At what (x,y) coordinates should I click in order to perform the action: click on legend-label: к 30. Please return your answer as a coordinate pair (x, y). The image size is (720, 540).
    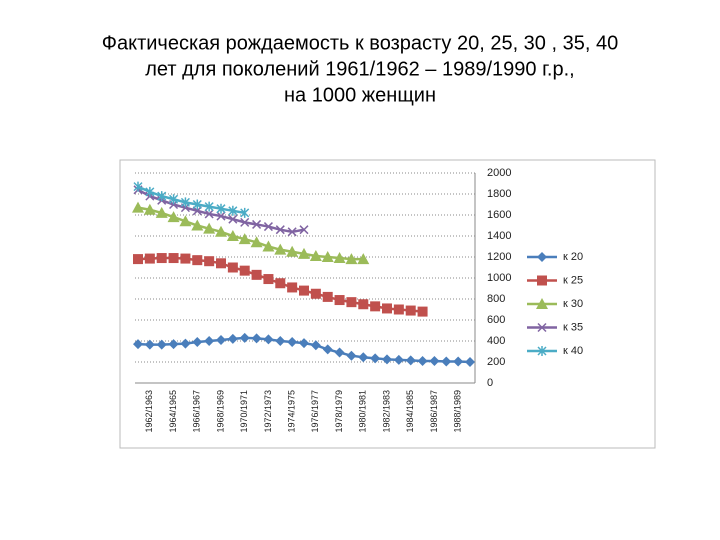
    Looking at the image, I should click on (573, 304).